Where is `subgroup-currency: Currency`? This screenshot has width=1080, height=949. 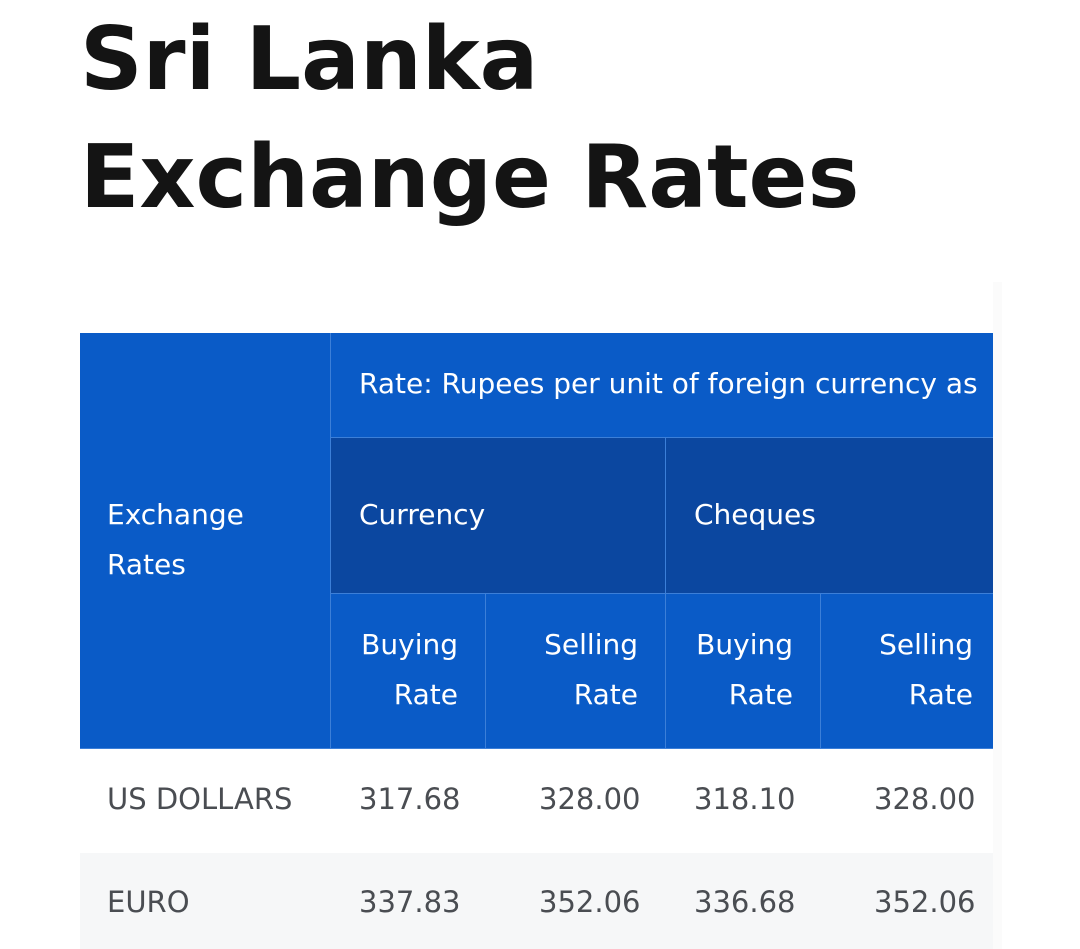 subgroup-currency: Currency is located at coordinates (498, 516).